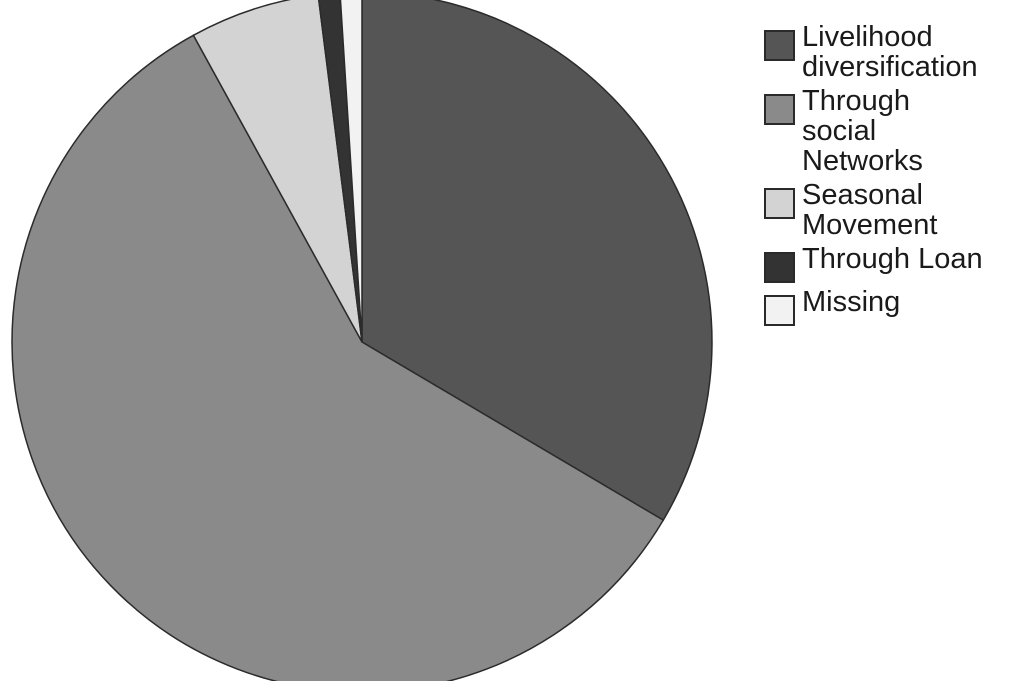  What do you see at coordinates (890, 52) in the screenshot?
I see `legend-label: Livelihood diversification` at bounding box center [890, 52].